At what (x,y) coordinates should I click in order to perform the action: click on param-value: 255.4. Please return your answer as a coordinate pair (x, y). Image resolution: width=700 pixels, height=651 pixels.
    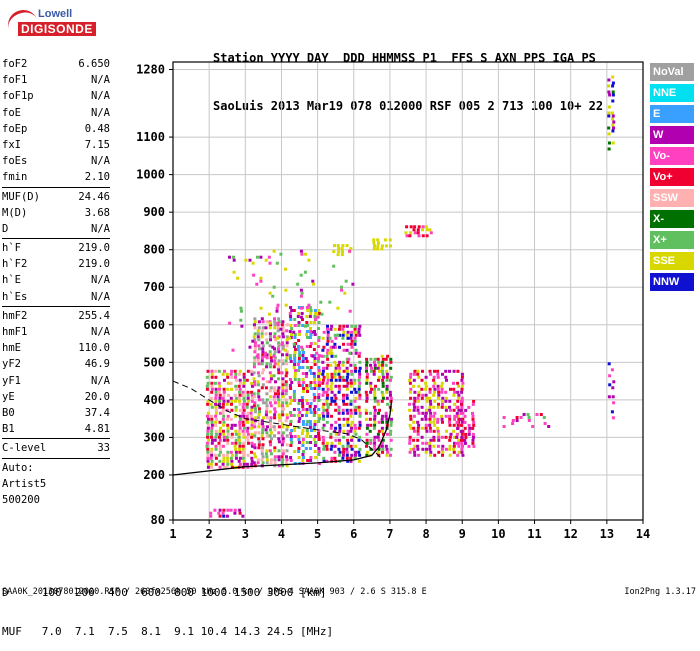
    Looking at the image, I should click on (94, 315).